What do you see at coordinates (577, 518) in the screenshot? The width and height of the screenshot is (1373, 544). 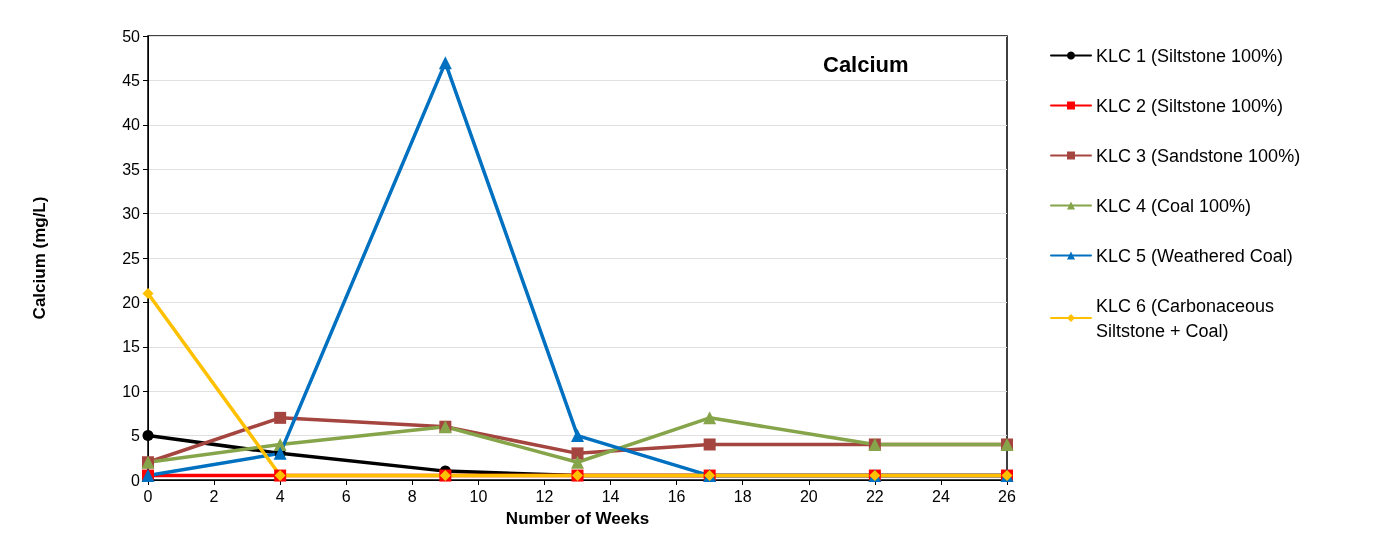 I see `x-axis-title: Number of Weeks` at bounding box center [577, 518].